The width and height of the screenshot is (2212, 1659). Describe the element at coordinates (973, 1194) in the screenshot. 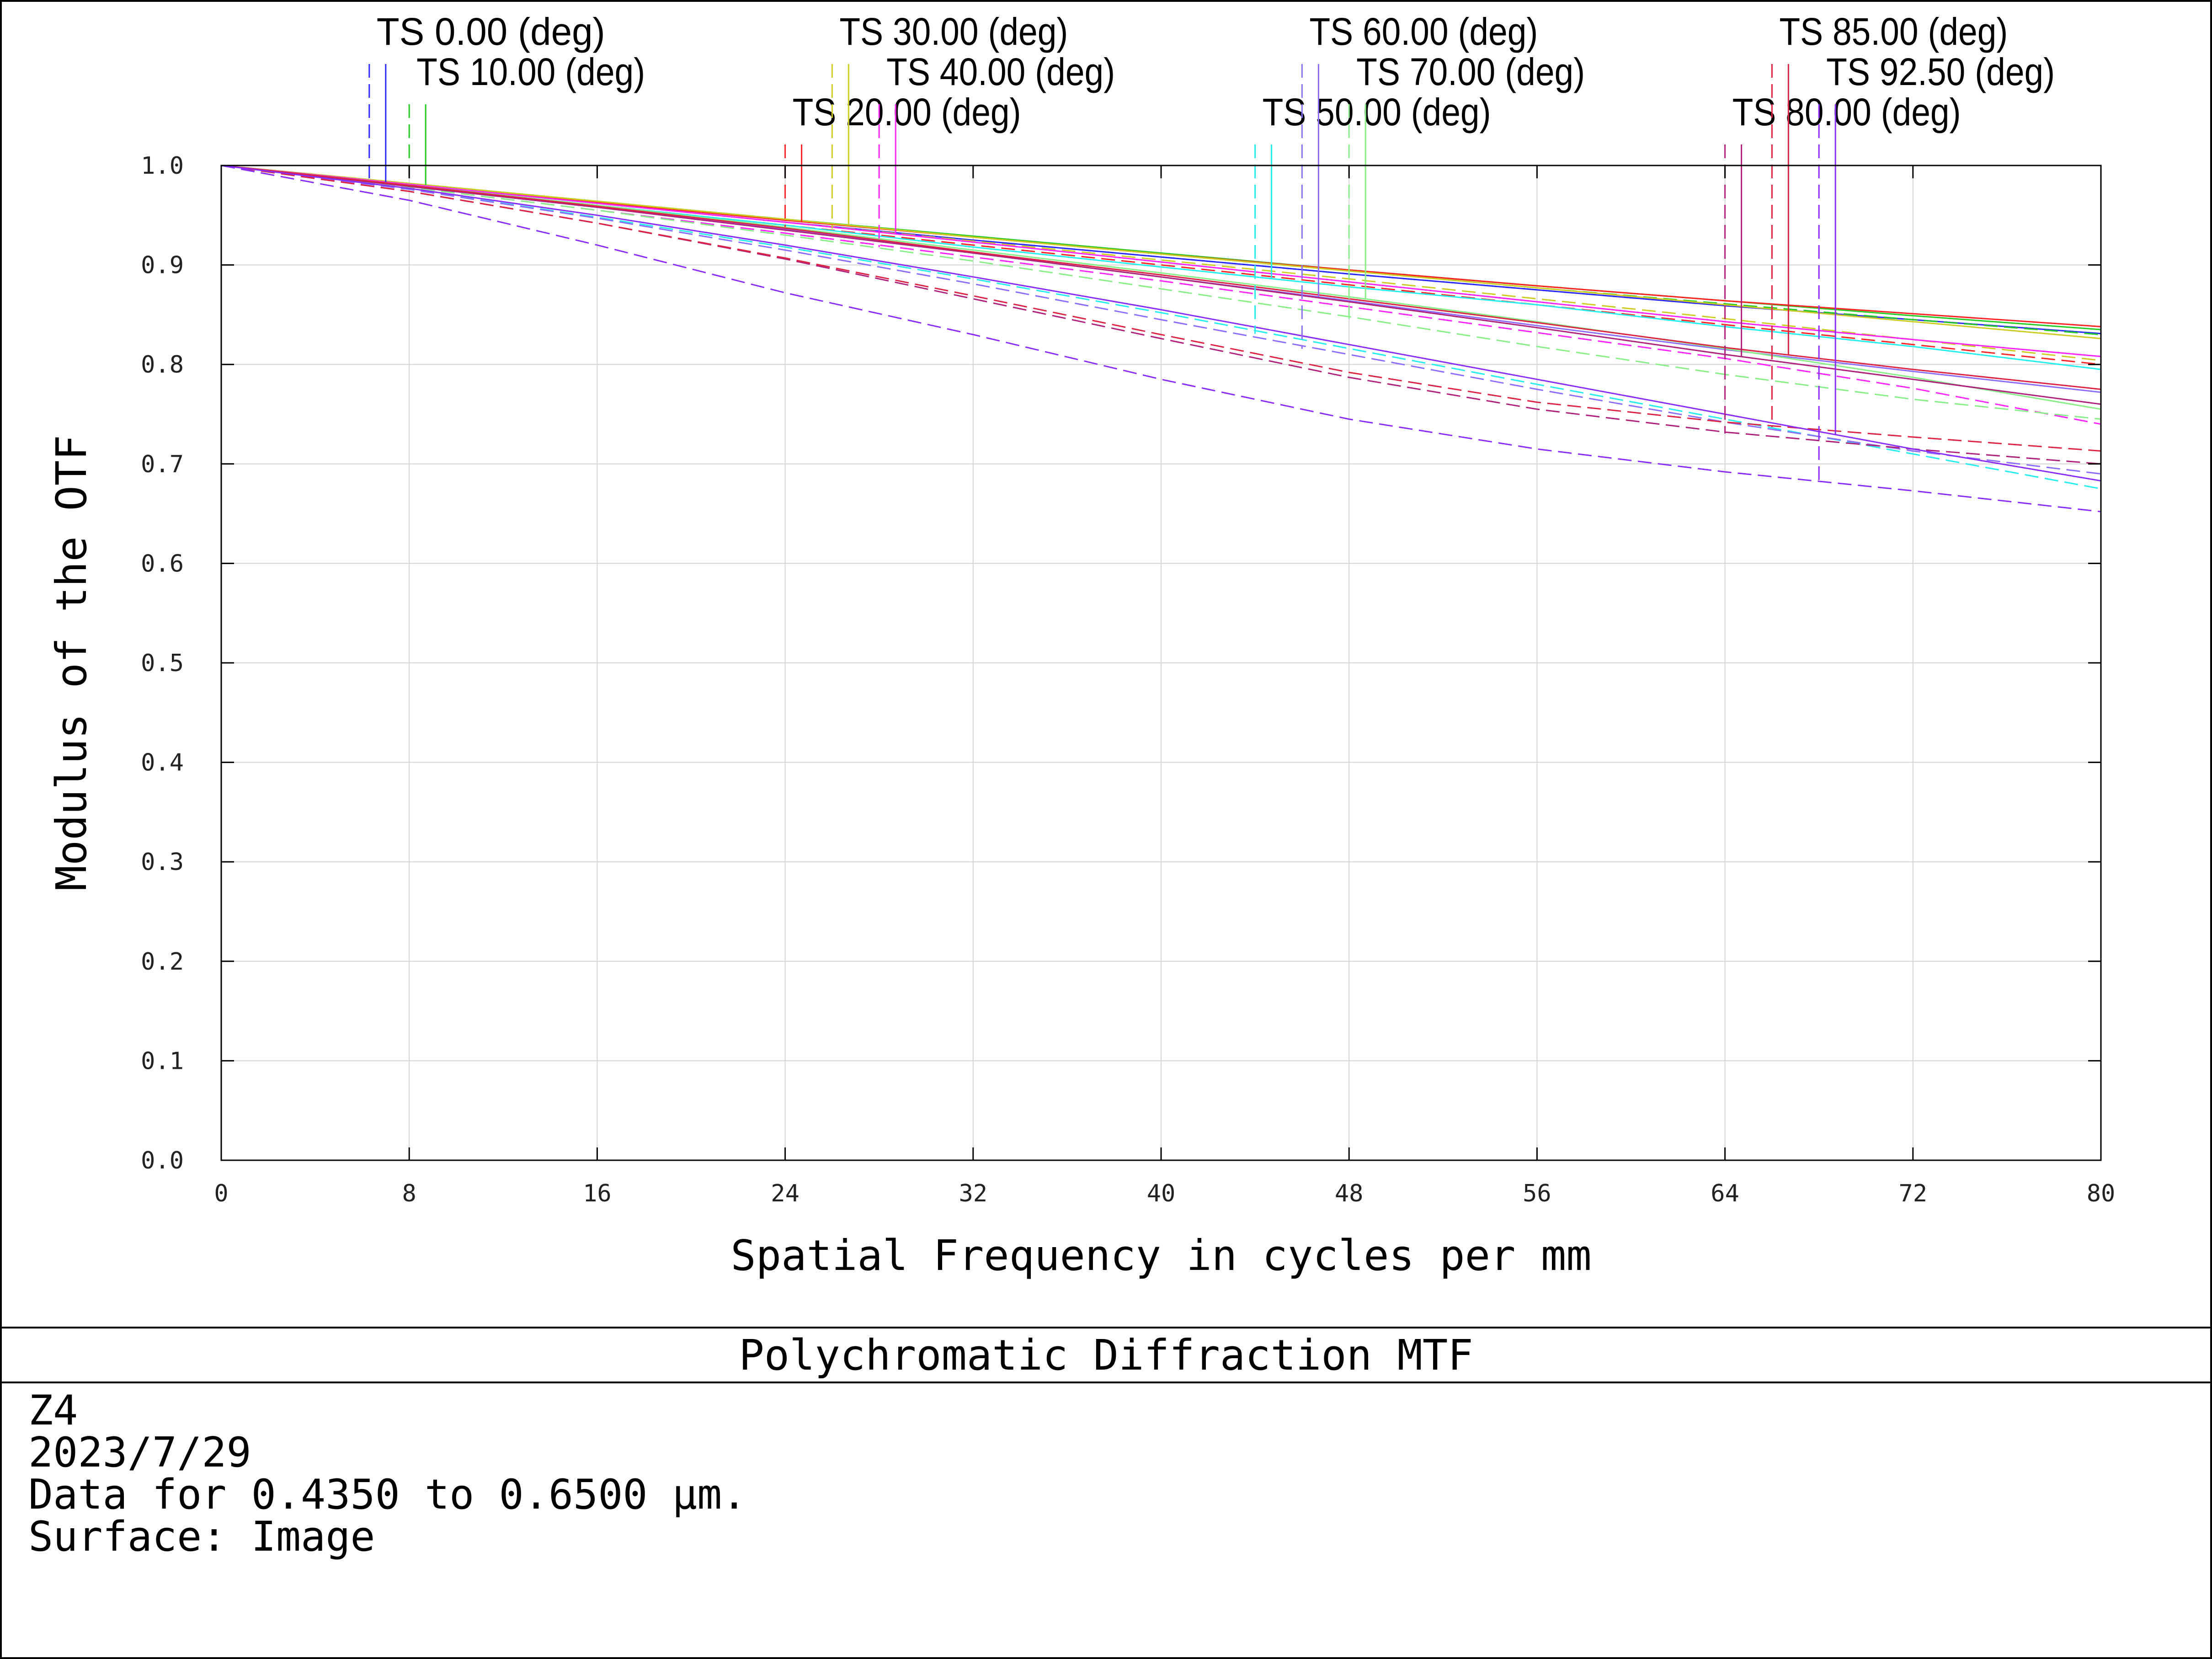

I see `x-tick-label: 32` at that location.